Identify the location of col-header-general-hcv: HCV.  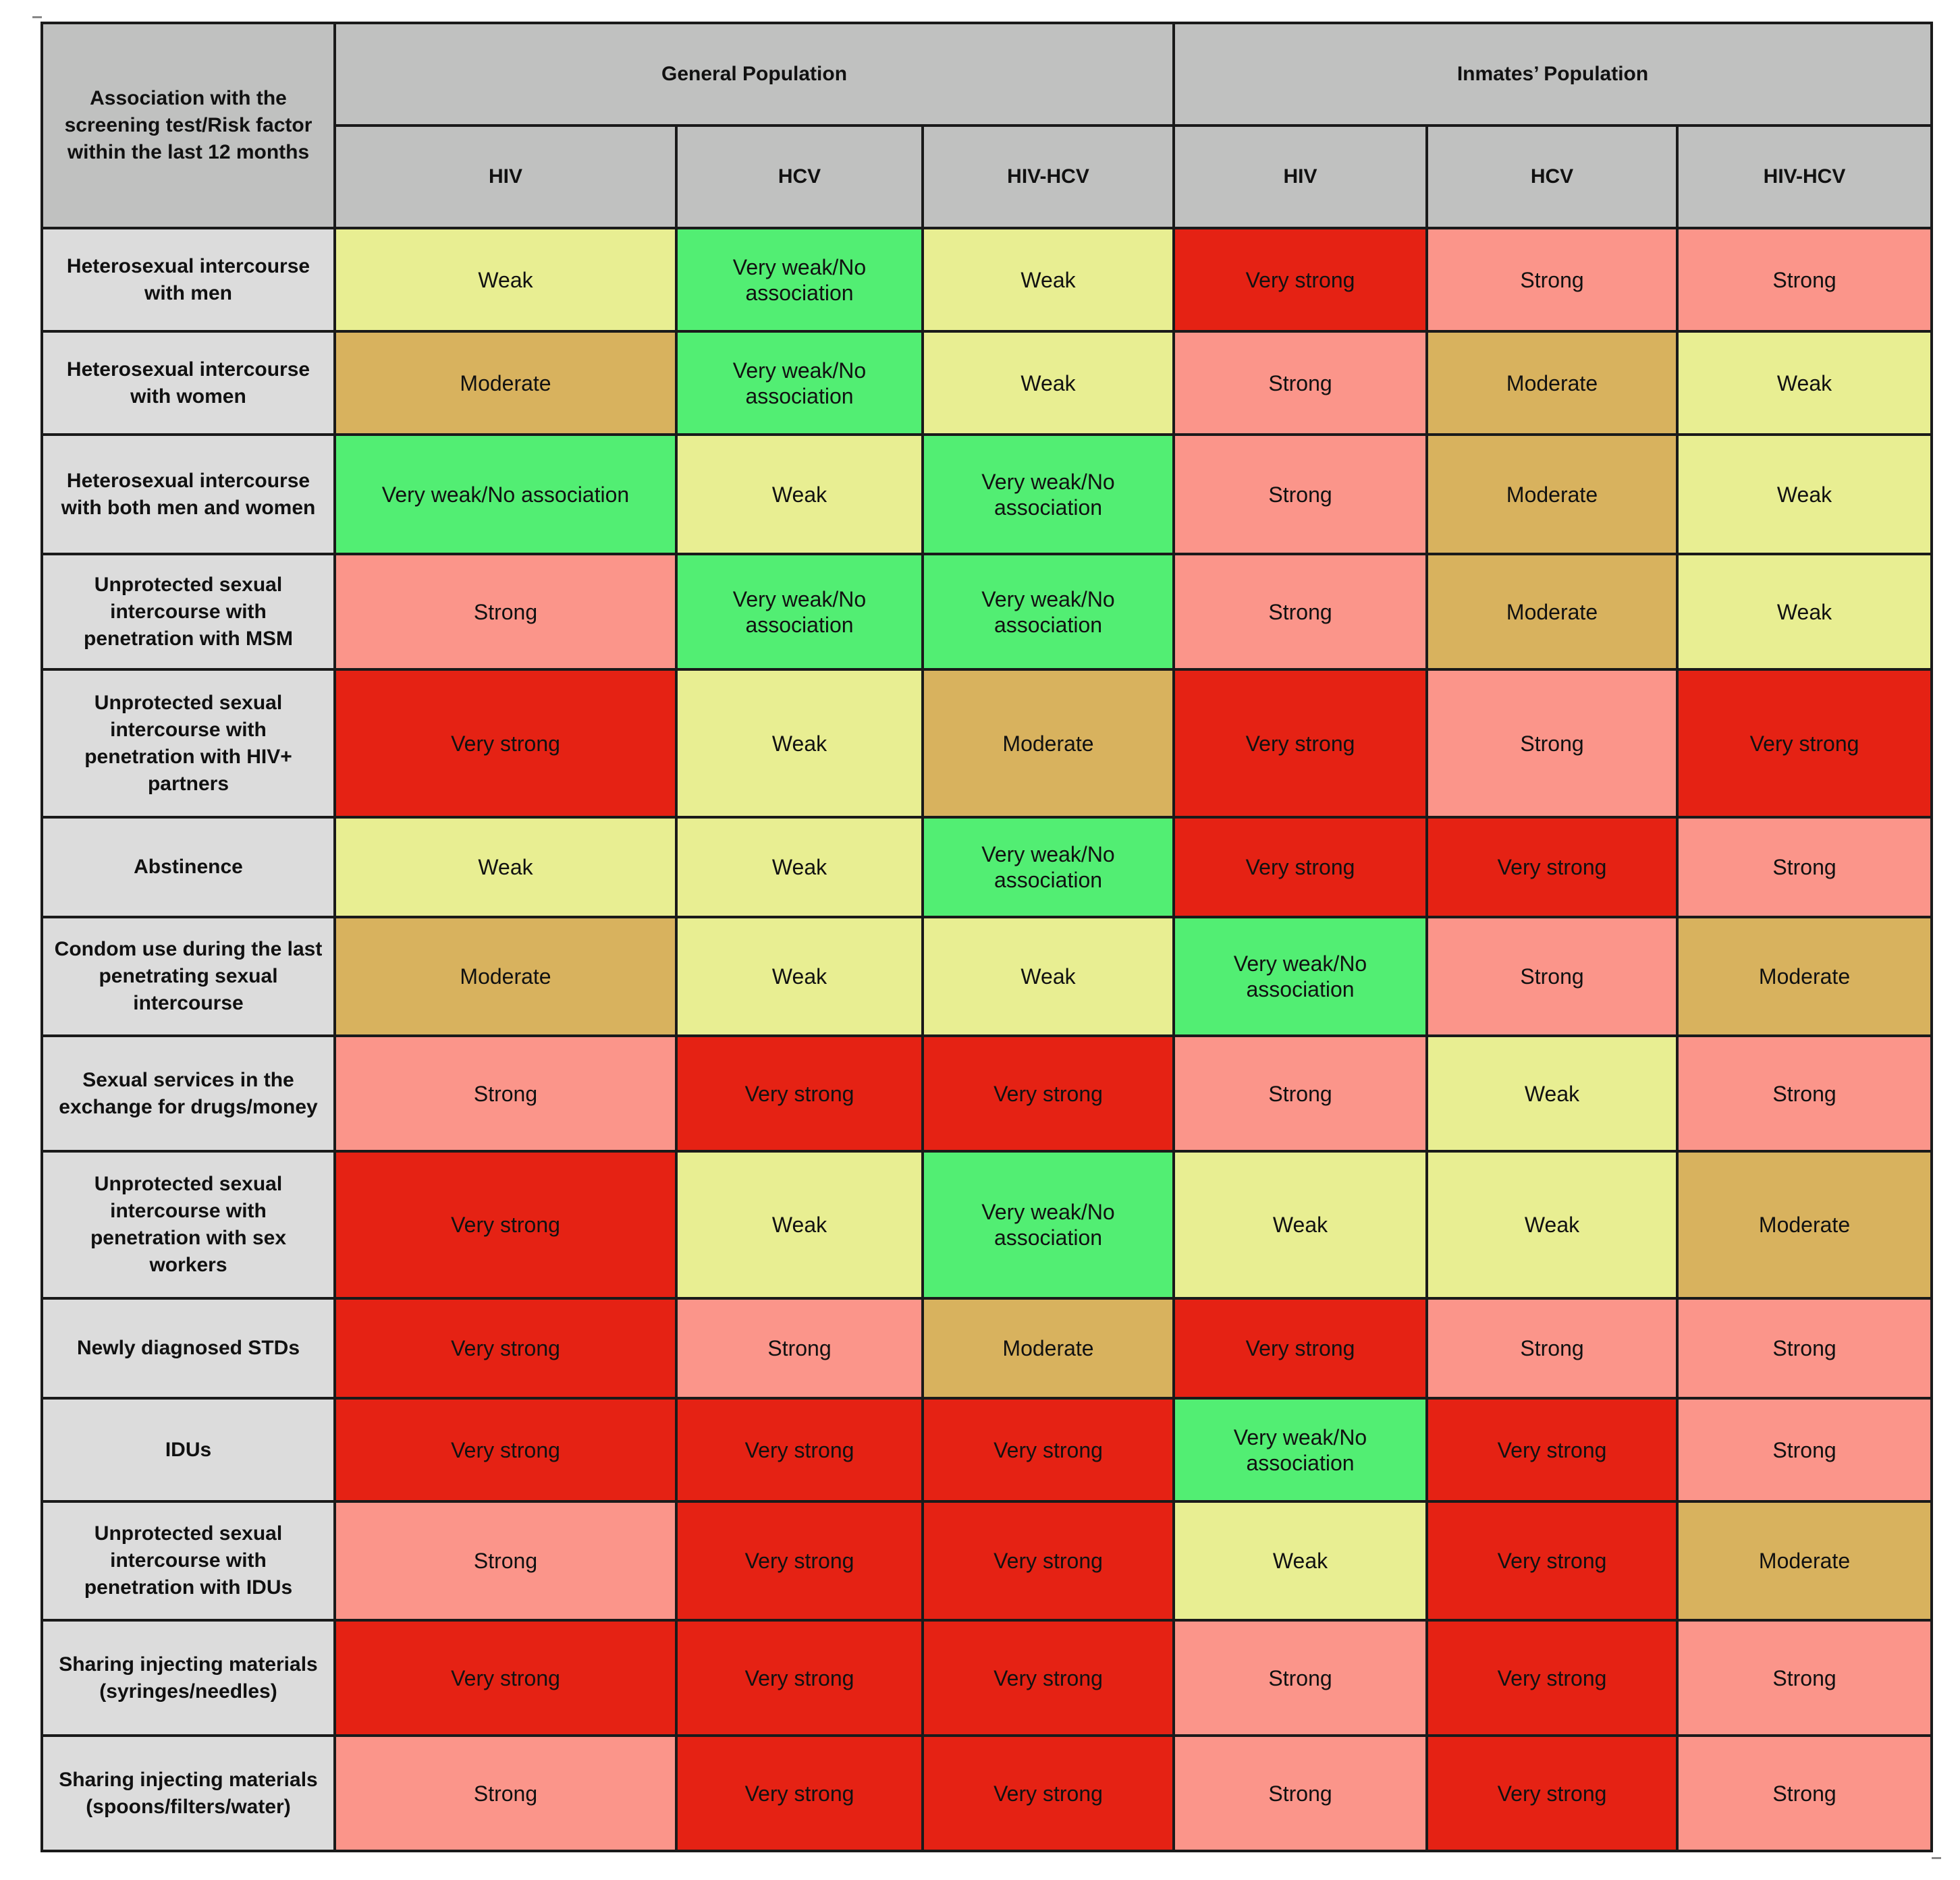
(799, 176).